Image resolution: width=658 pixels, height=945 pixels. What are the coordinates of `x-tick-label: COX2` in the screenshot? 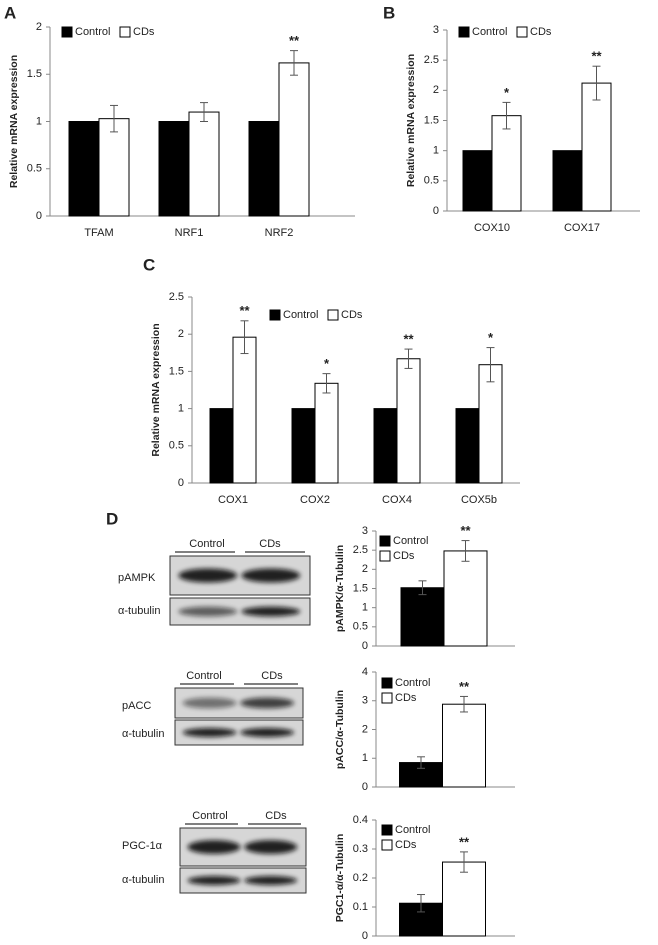 It's located at (315, 500).